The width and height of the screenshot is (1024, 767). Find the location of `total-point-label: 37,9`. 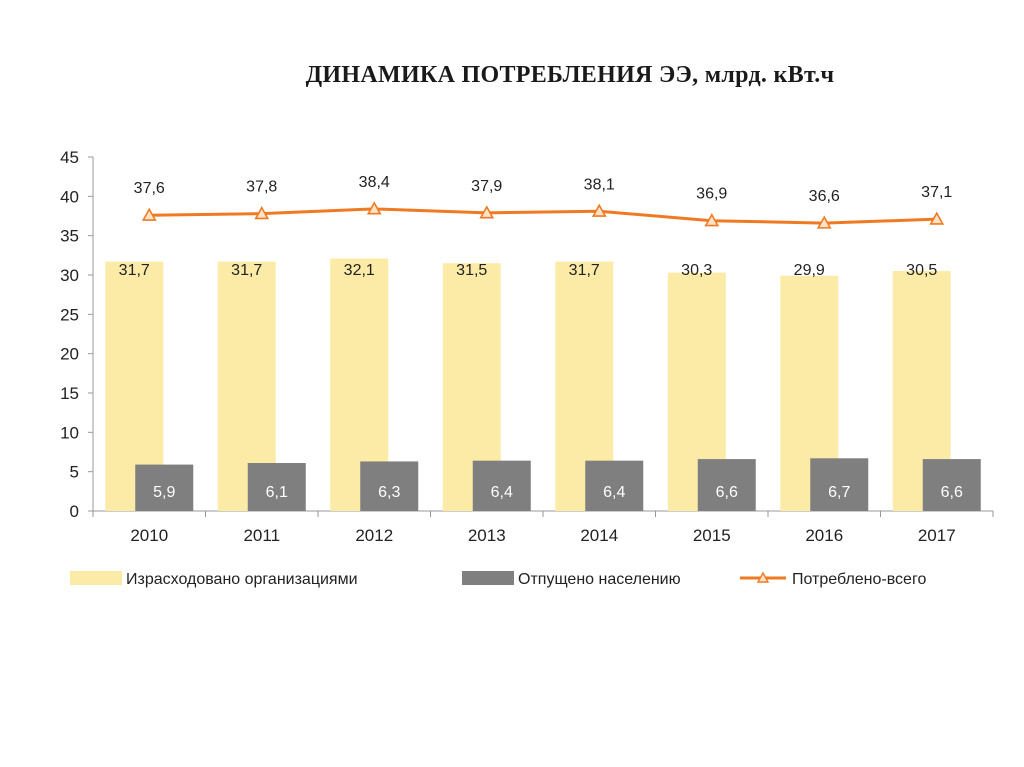

total-point-label: 37,9 is located at coordinates (486, 186).